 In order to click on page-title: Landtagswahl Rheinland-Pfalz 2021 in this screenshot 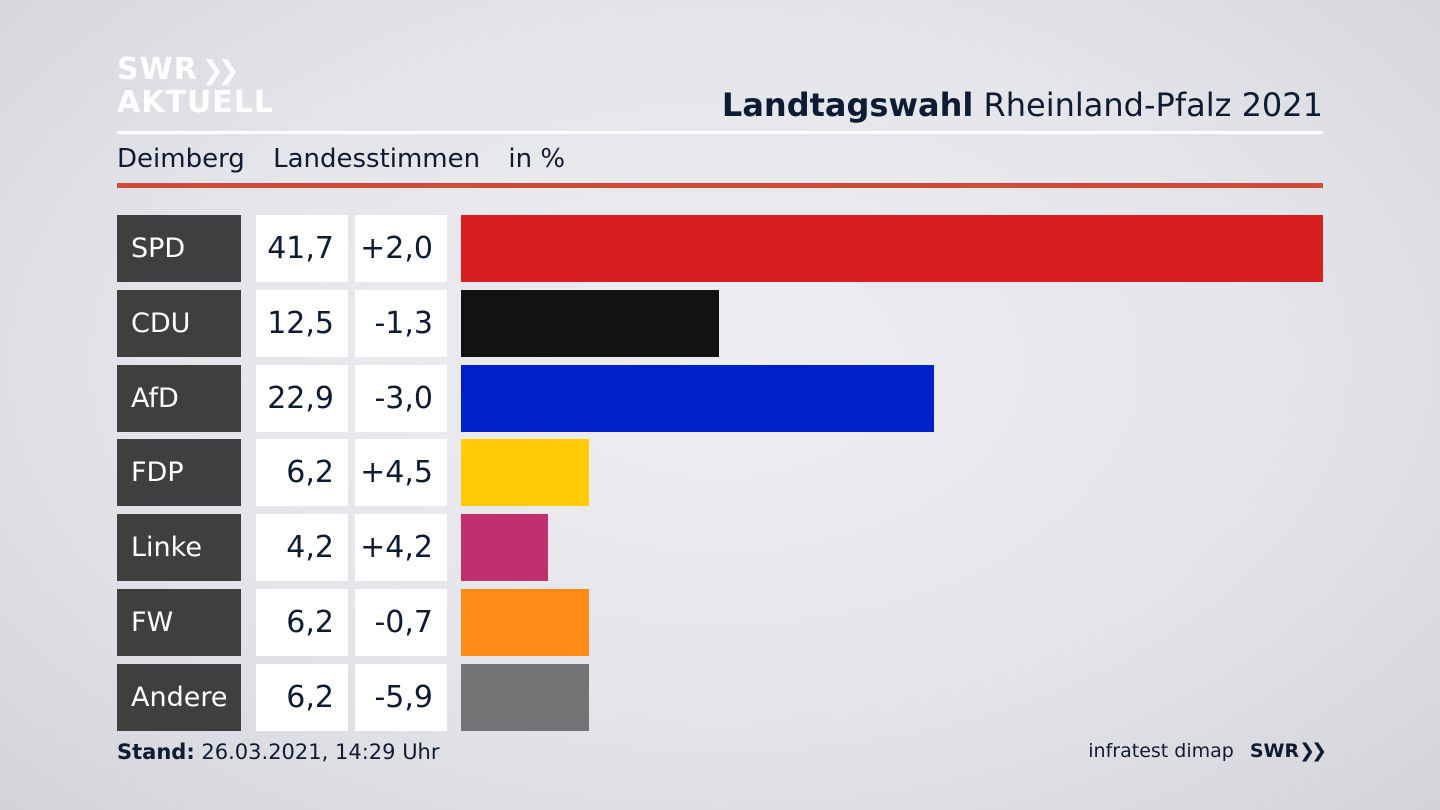, I will do `click(1022, 105)`.